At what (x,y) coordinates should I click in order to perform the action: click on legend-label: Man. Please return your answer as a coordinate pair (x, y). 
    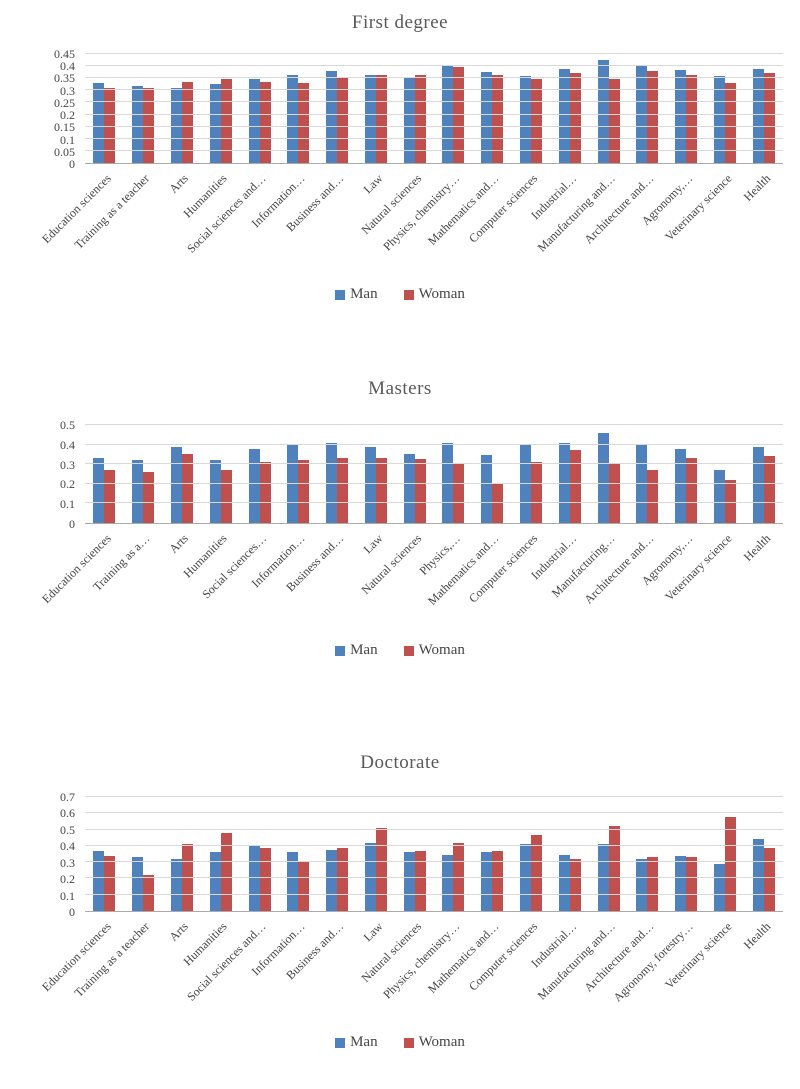
    Looking at the image, I should click on (364, 650).